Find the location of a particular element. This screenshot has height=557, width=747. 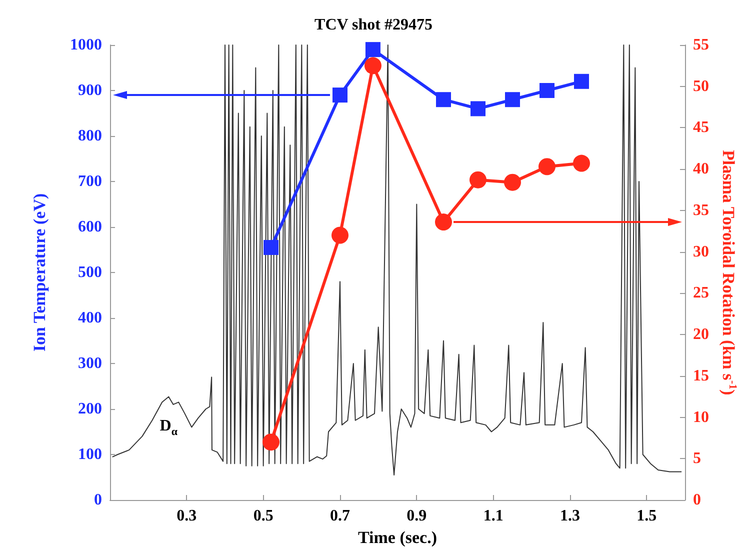

y2-tick-label: 0 is located at coordinates (697, 500).